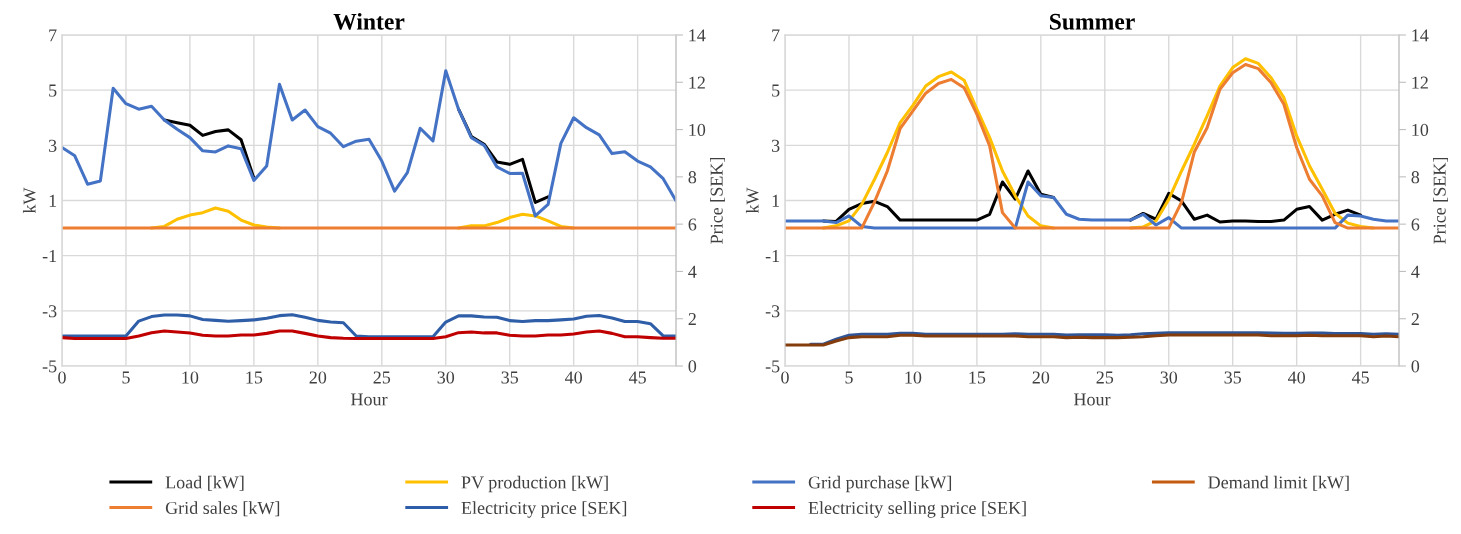 The height and width of the screenshot is (534, 1461). I want to click on legend-label: Grid purchase [kW], so click(880, 484).